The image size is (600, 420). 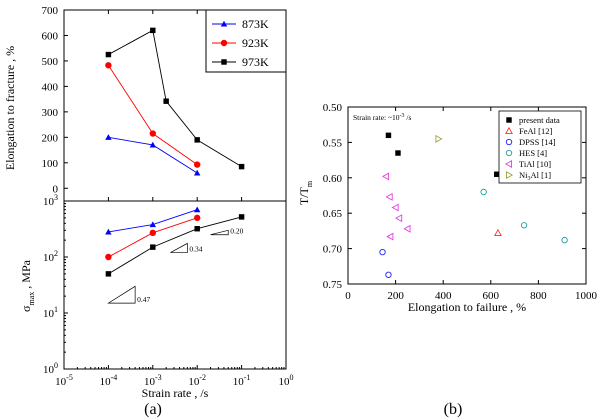 I want to click on x-tick-label-exp: -5, so click(x=69, y=377).